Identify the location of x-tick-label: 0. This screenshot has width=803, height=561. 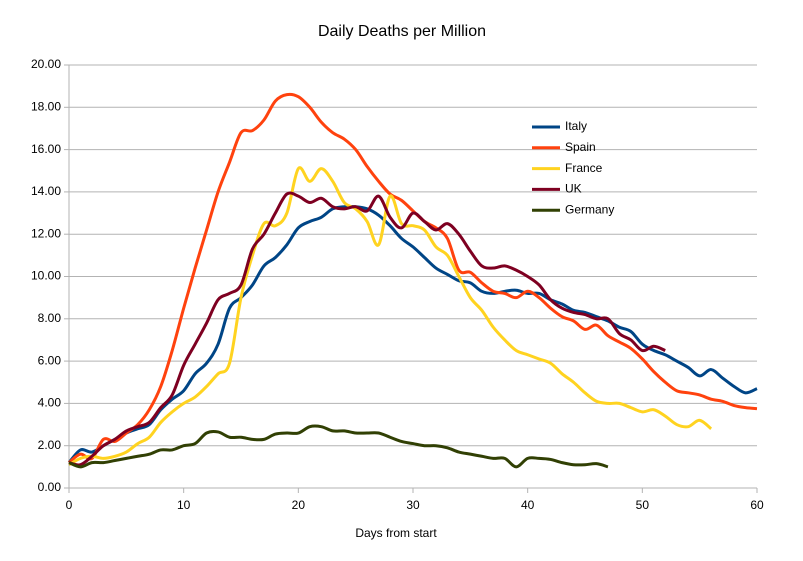
(69, 505).